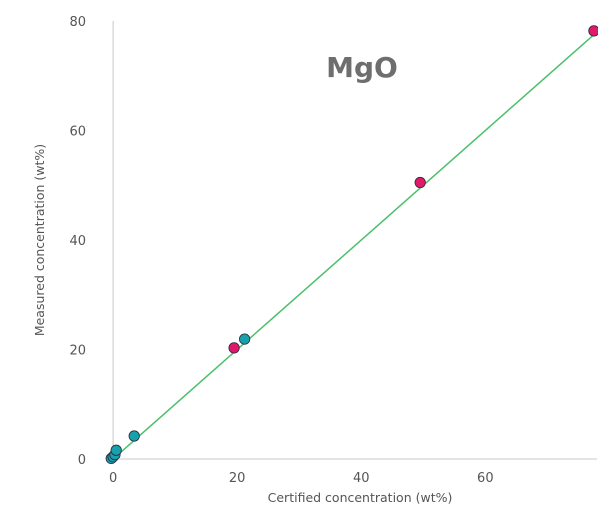 The height and width of the screenshot is (509, 598). I want to click on y-tick-label: 60, so click(77, 132).